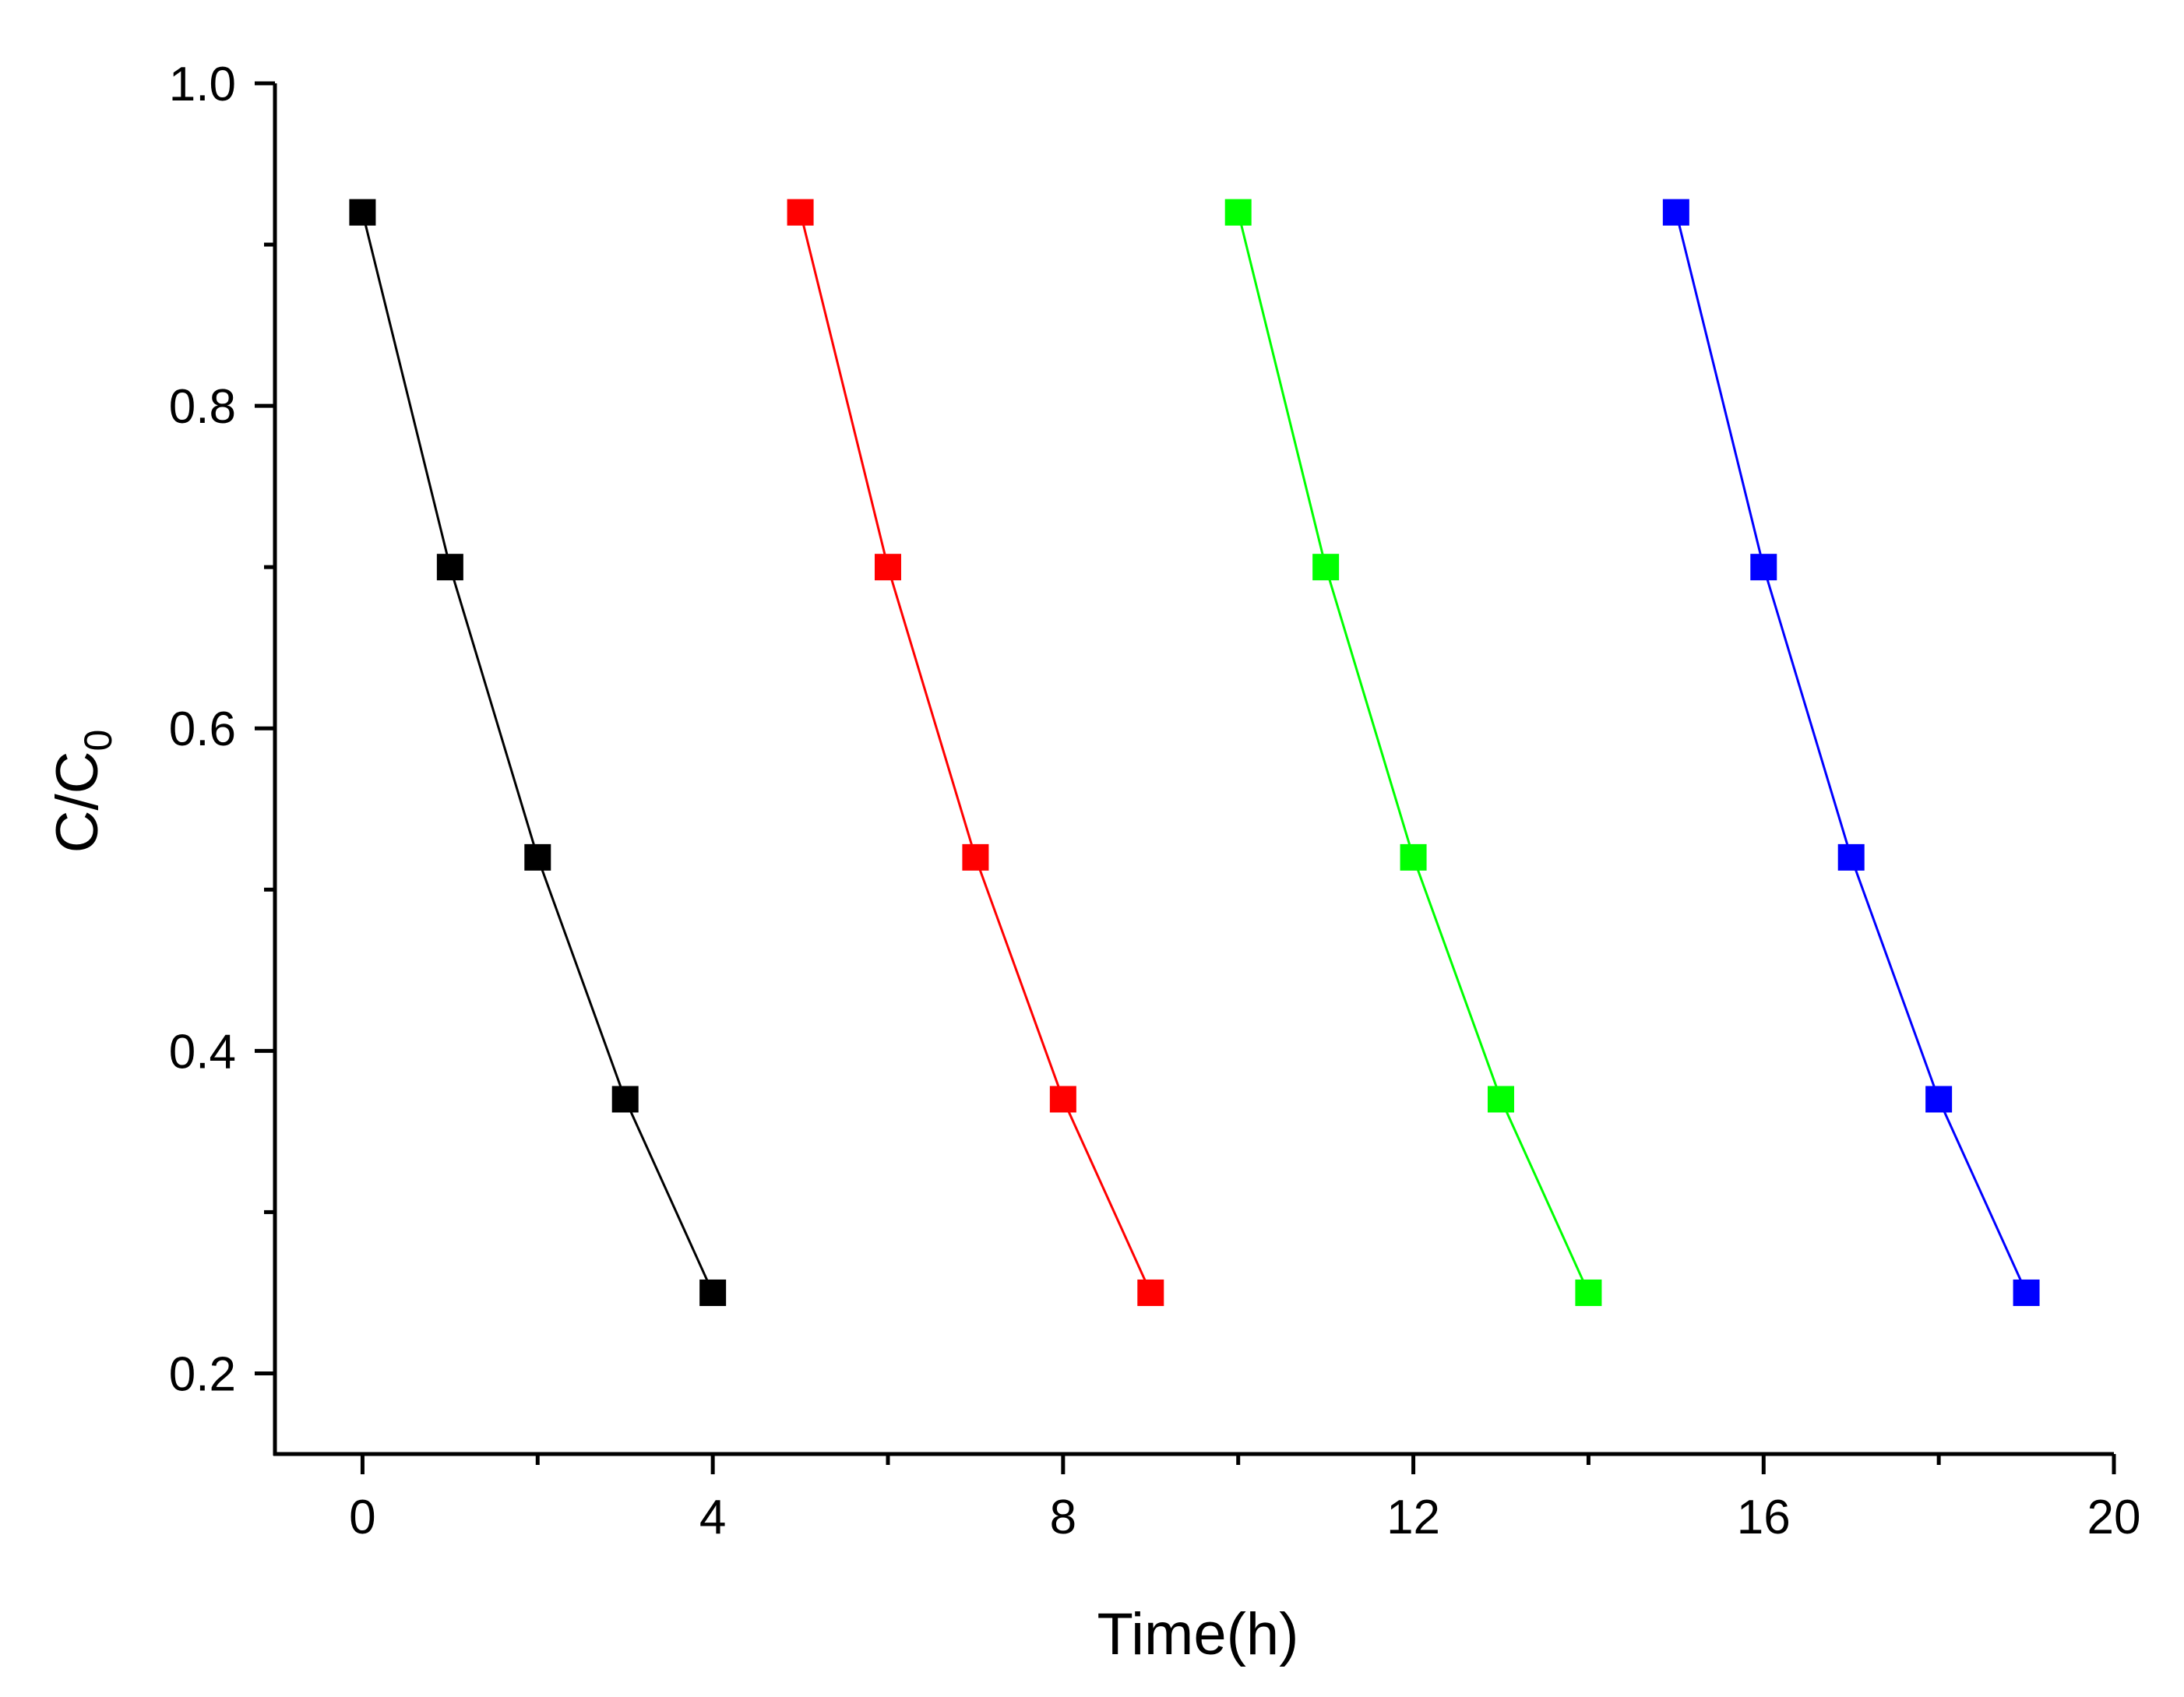 Image resolution: width=2184 pixels, height=1697 pixels. What do you see at coordinates (203, 1052) in the screenshot?
I see `y-tick-label: 0.4` at bounding box center [203, 1052].